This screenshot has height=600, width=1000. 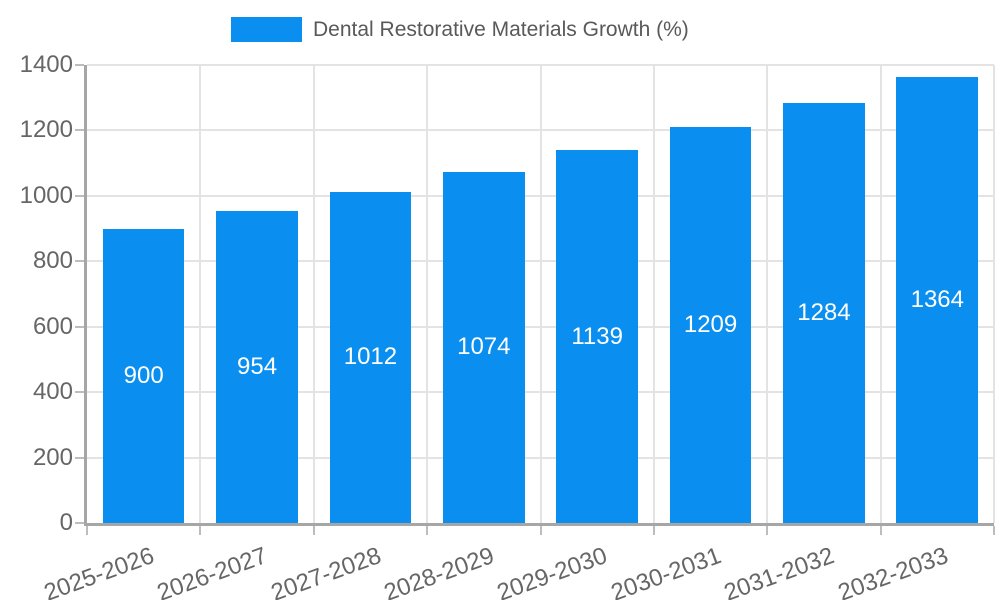 I want to click on legend-item: Dental Restorative Materials Growth (%), so click(x=460, y=29).